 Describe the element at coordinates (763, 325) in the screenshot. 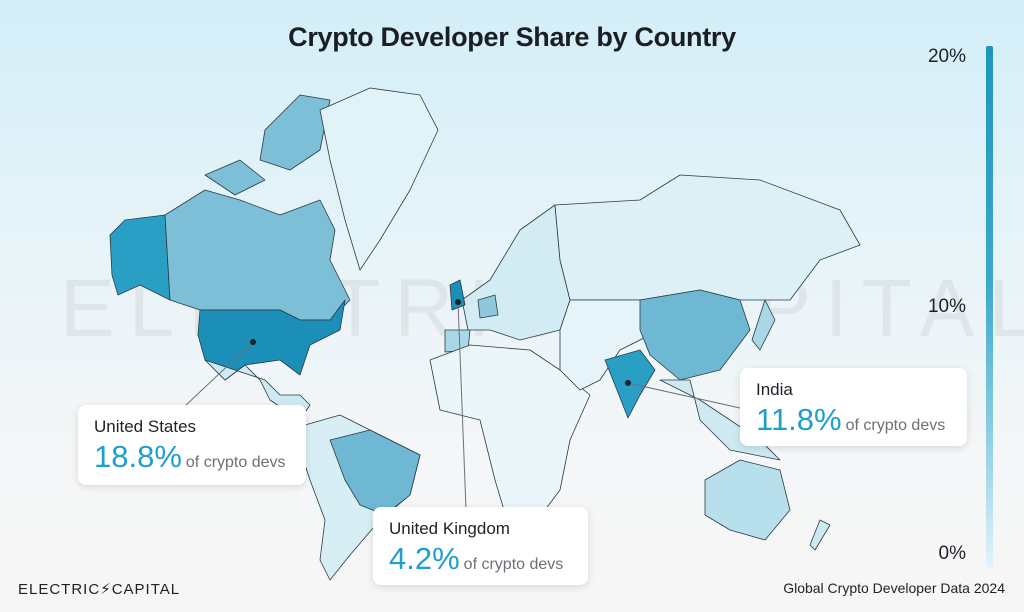

I see `region-japan` at that location.